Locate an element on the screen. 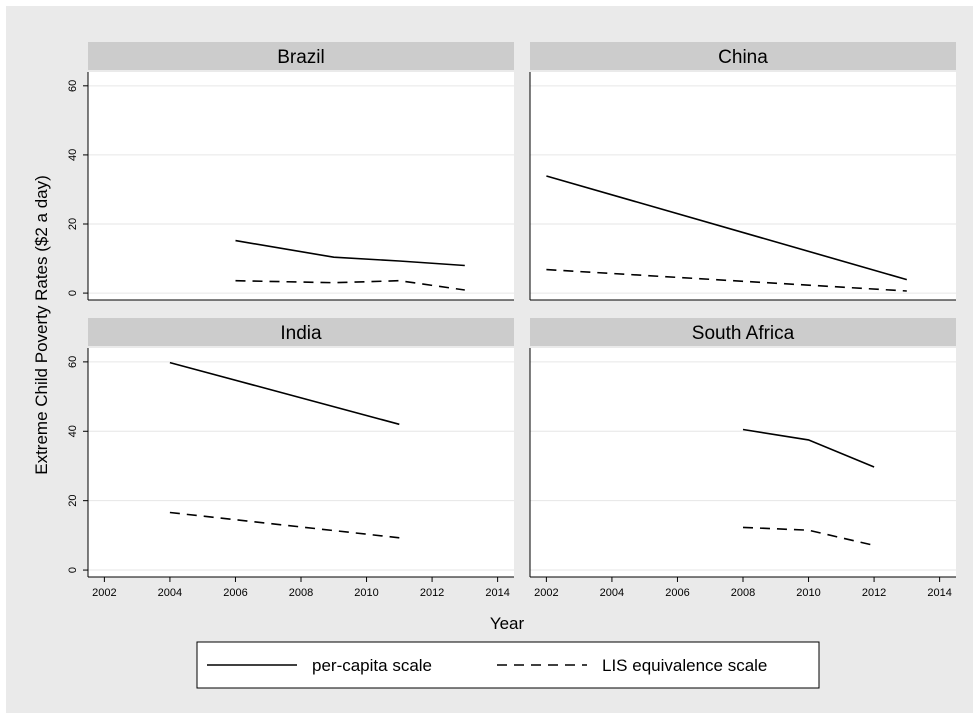 The width and height of the screenshot is (979, 719). x-tick-label-india-2004: 2004 is located at coordinates (170, 593).